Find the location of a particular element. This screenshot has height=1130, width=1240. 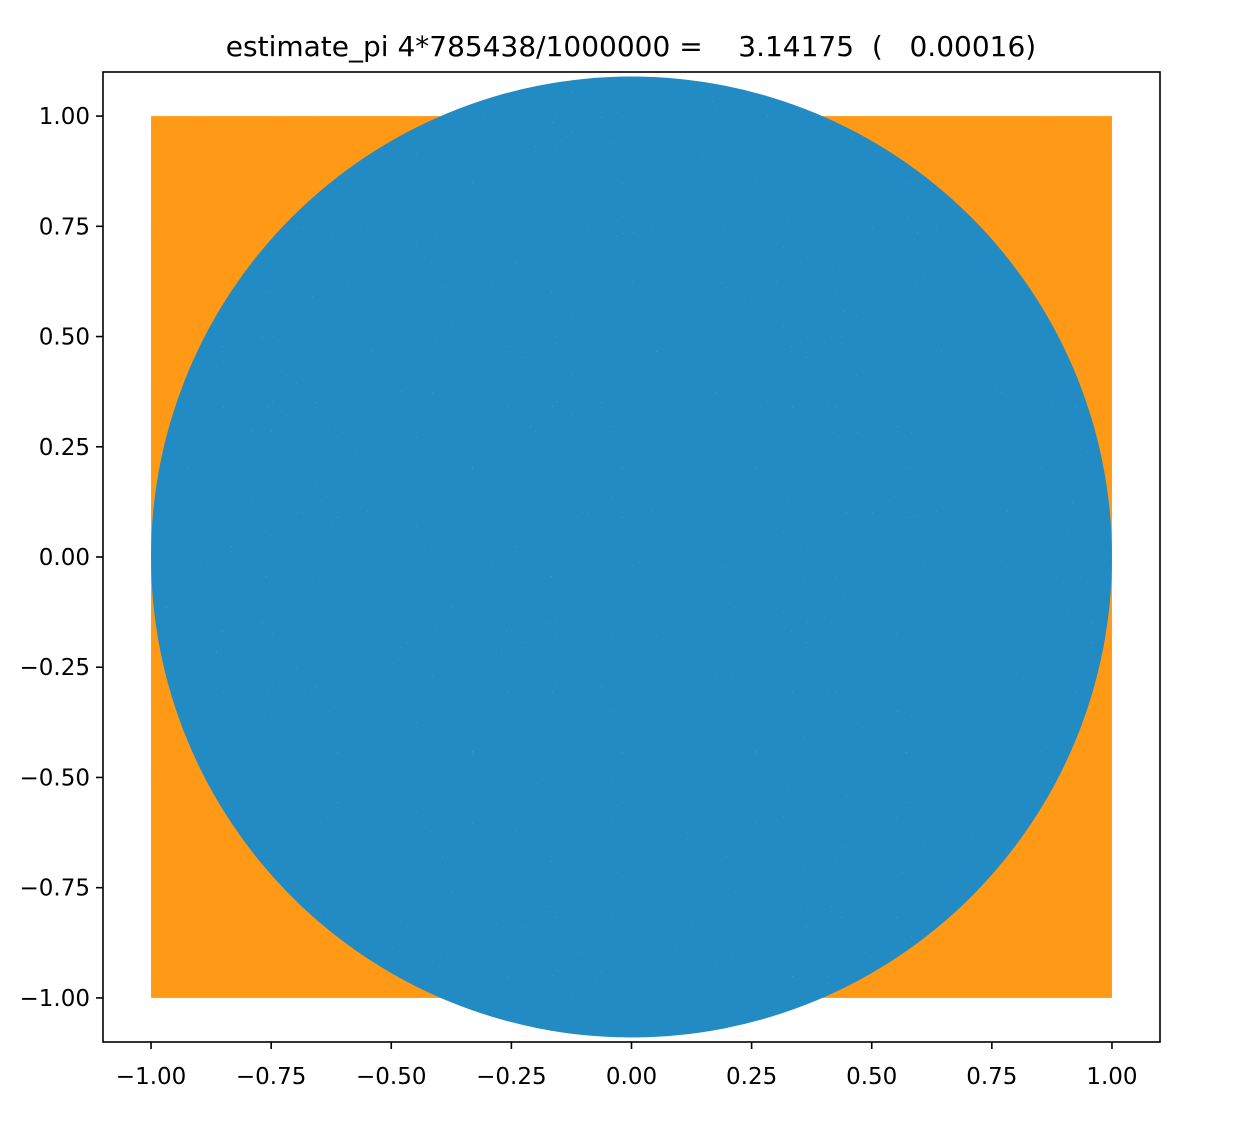

y-tick-label: 1.00 is located at coordinates (64, 117).